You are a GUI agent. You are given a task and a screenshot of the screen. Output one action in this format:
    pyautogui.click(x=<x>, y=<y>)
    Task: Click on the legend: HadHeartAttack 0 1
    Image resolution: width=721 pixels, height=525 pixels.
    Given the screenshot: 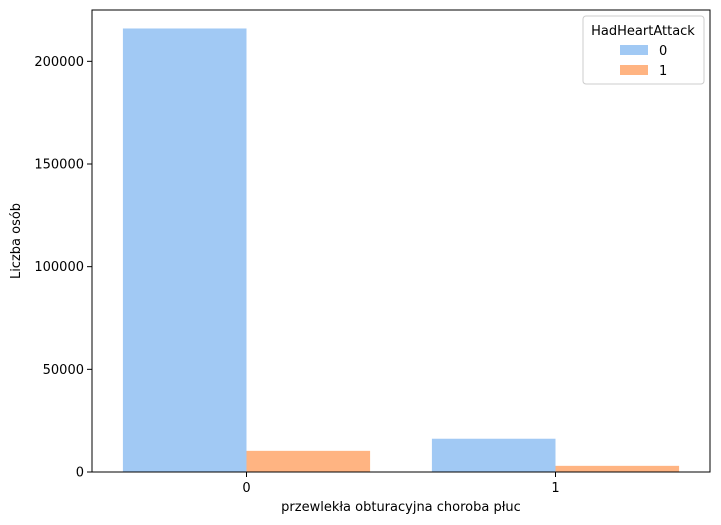 What is the action you would take?
    pyautogui.click(x=643, y=50)
    